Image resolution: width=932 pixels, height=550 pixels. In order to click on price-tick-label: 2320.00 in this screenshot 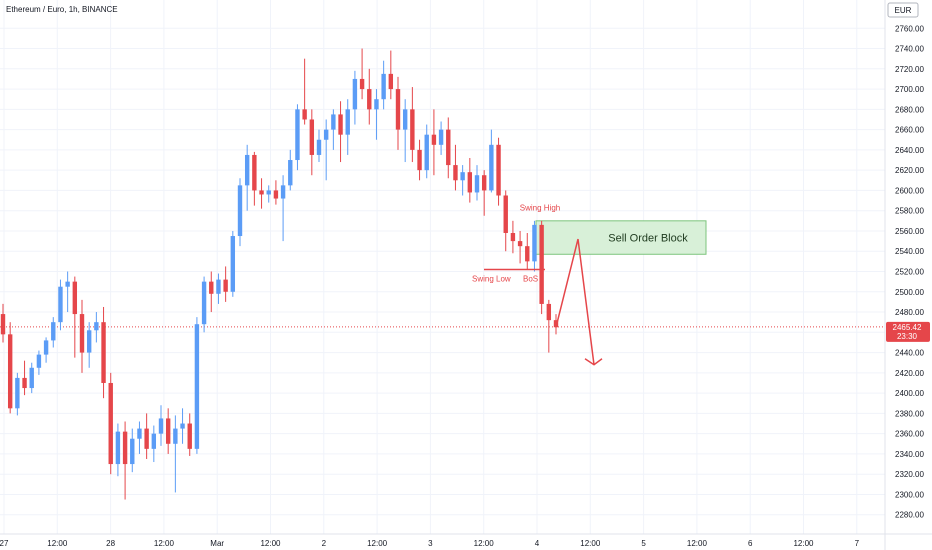, I will do `click(909, 474)`.